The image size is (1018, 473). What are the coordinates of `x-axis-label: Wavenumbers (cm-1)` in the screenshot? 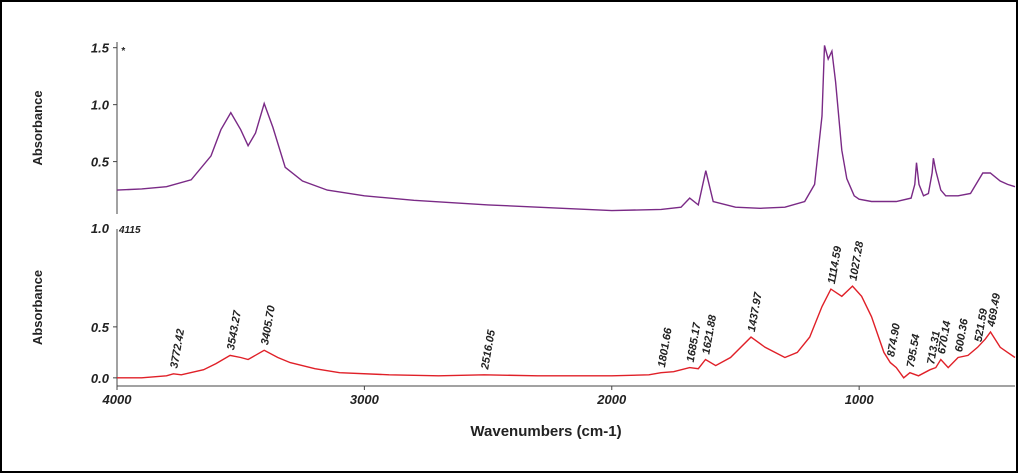 It's located at (545, 431).